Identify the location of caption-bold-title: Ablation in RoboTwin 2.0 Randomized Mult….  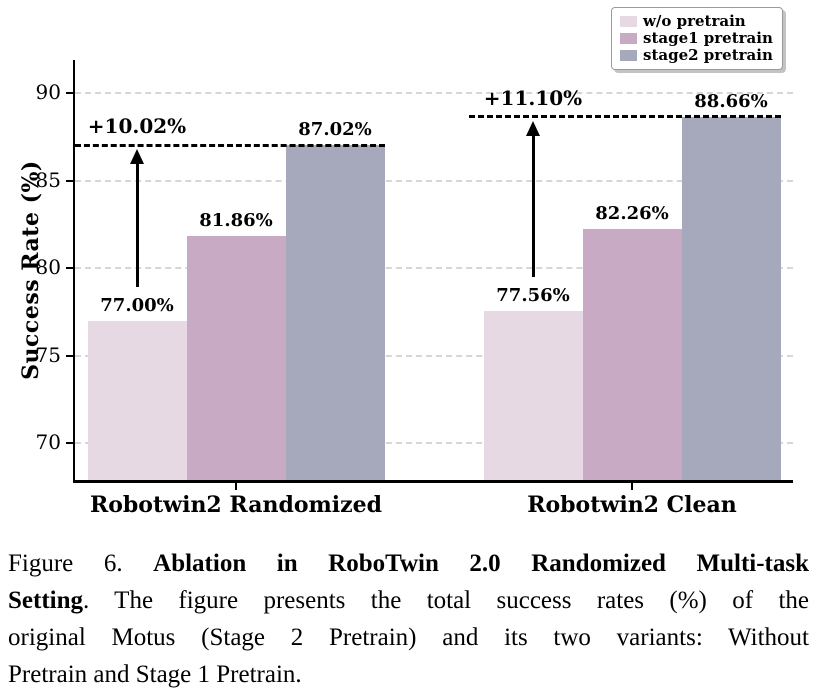
(481, 563).